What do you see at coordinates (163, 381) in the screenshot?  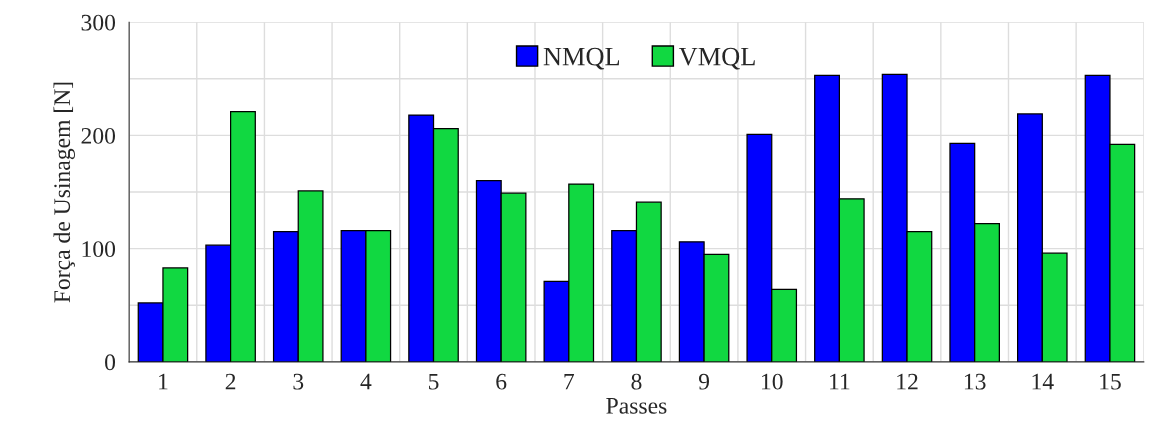 I see `x-tick-label: 1` at bounding box center [163, 381].